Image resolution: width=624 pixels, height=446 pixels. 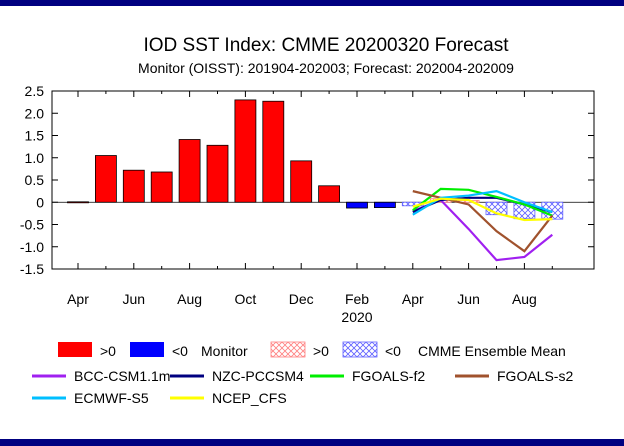 I want to click on legend-label-ensemble-negative: <0, so click(x=393, y=351).